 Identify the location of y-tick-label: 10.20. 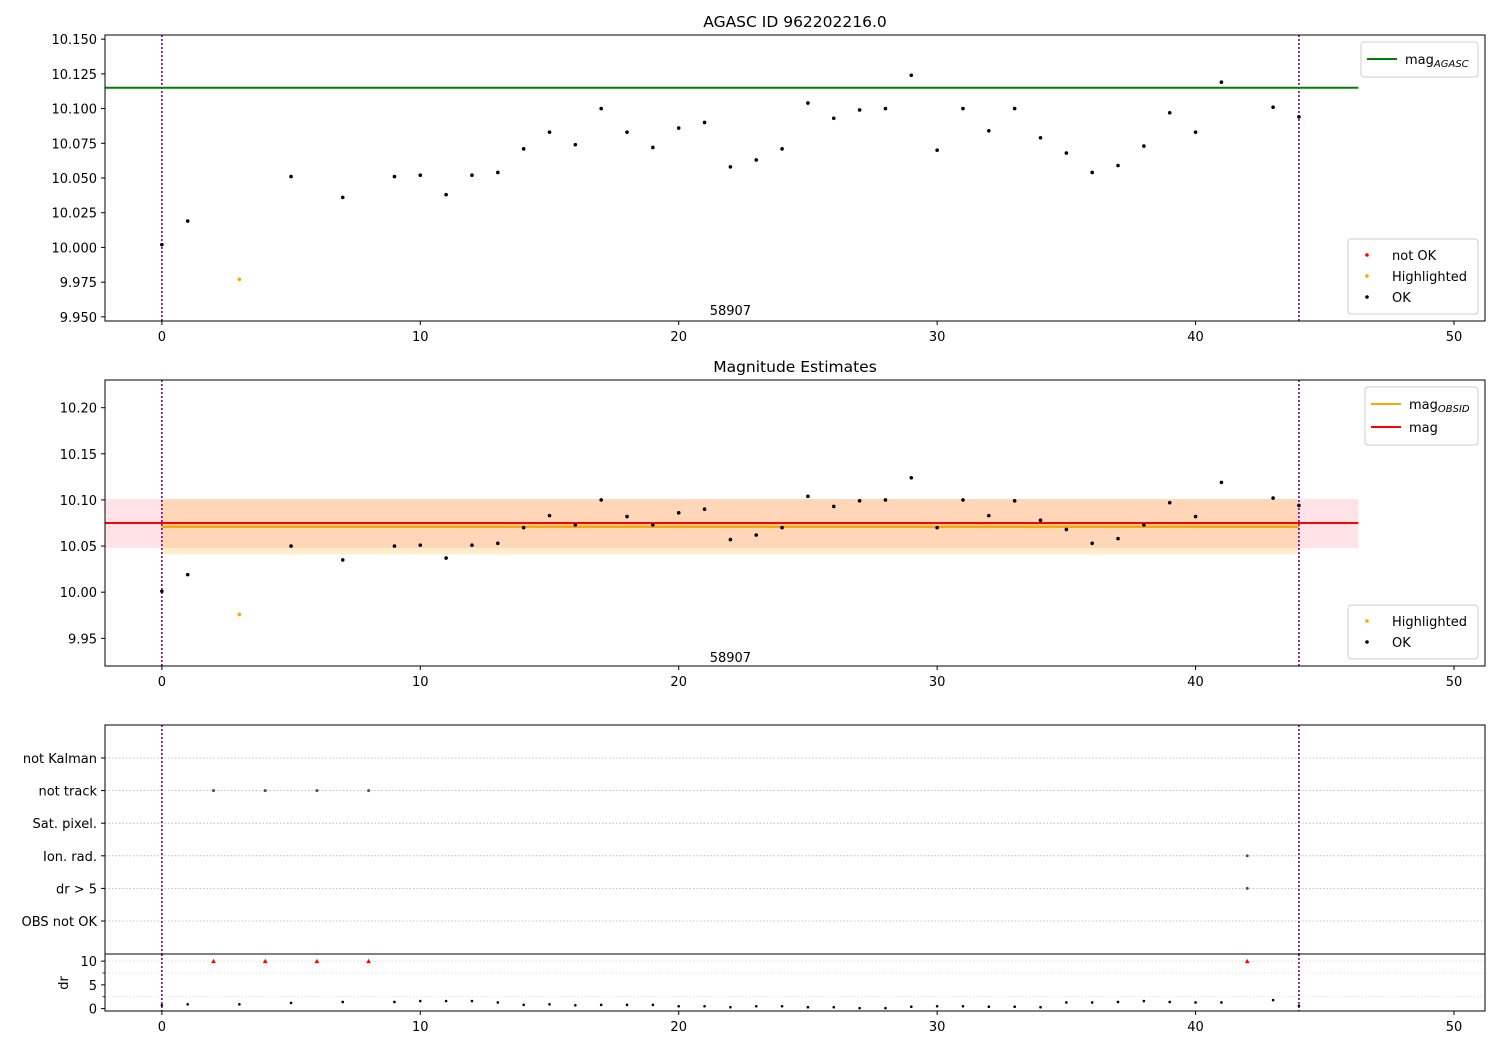
(78, 409).